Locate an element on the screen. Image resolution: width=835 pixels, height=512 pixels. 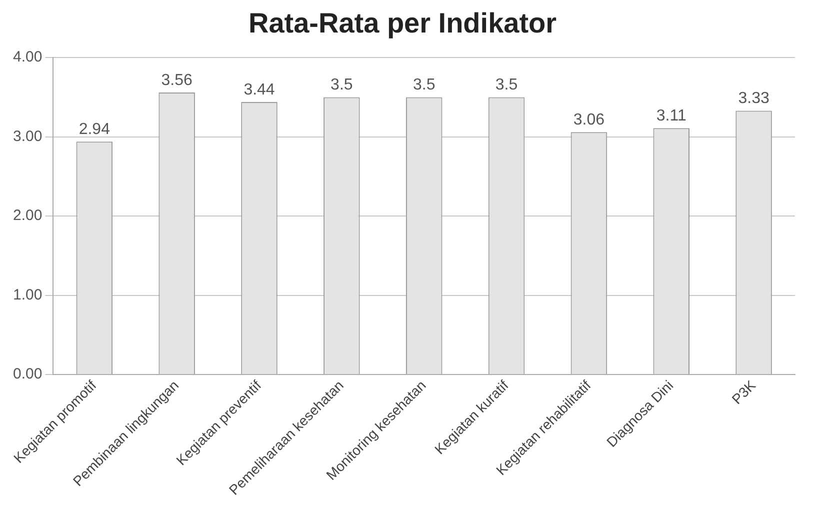
data-label: 2.94 is located at coordinates (94, 129).